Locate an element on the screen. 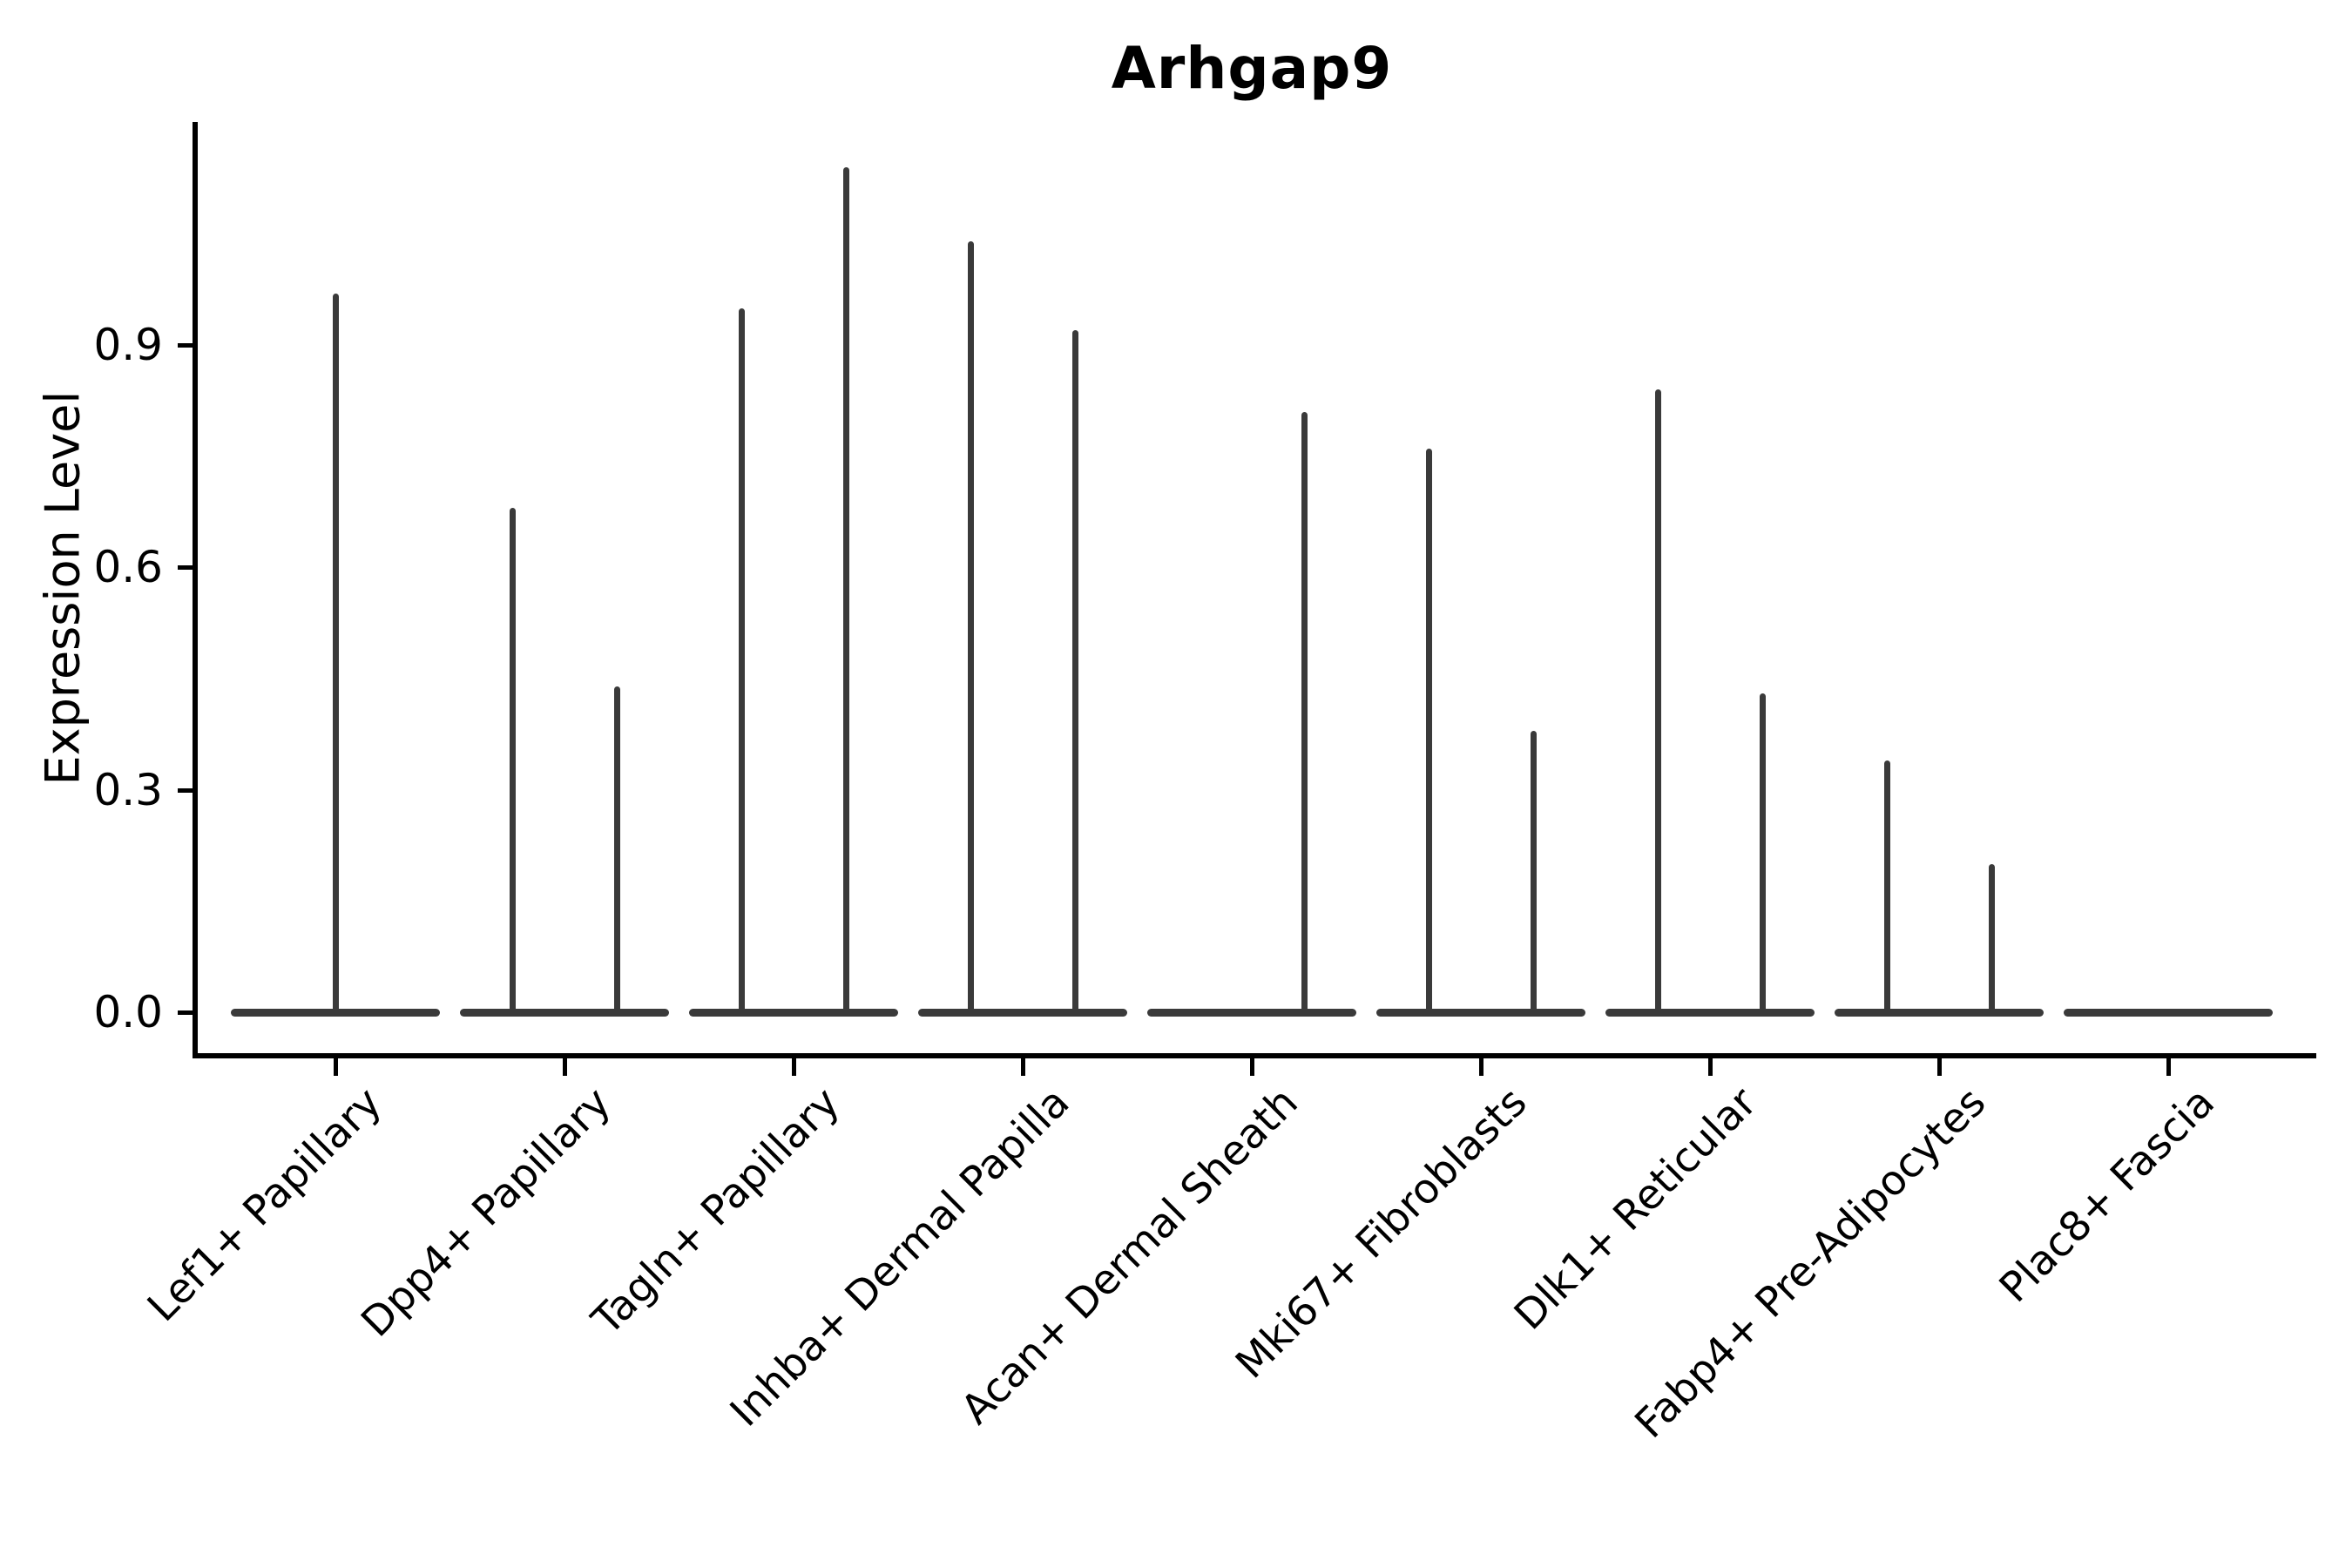 This screenshot has height=1568, width=2352. chart-title: Arhgap9 is located at coordinates (1252, 68).